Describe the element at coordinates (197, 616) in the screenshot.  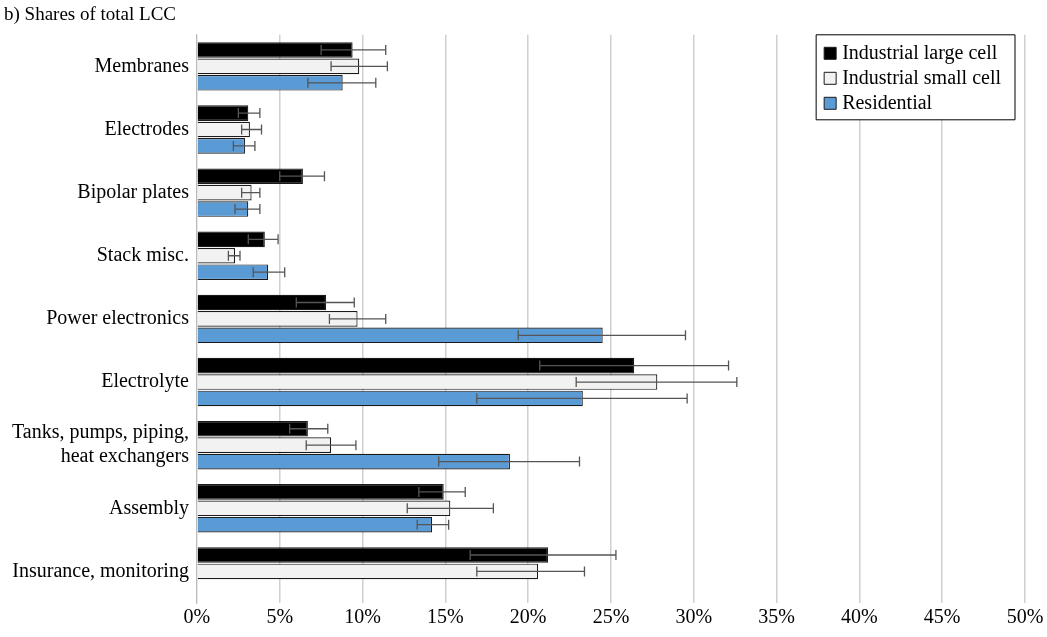
I see `x-tick-label: 0%` at that location.